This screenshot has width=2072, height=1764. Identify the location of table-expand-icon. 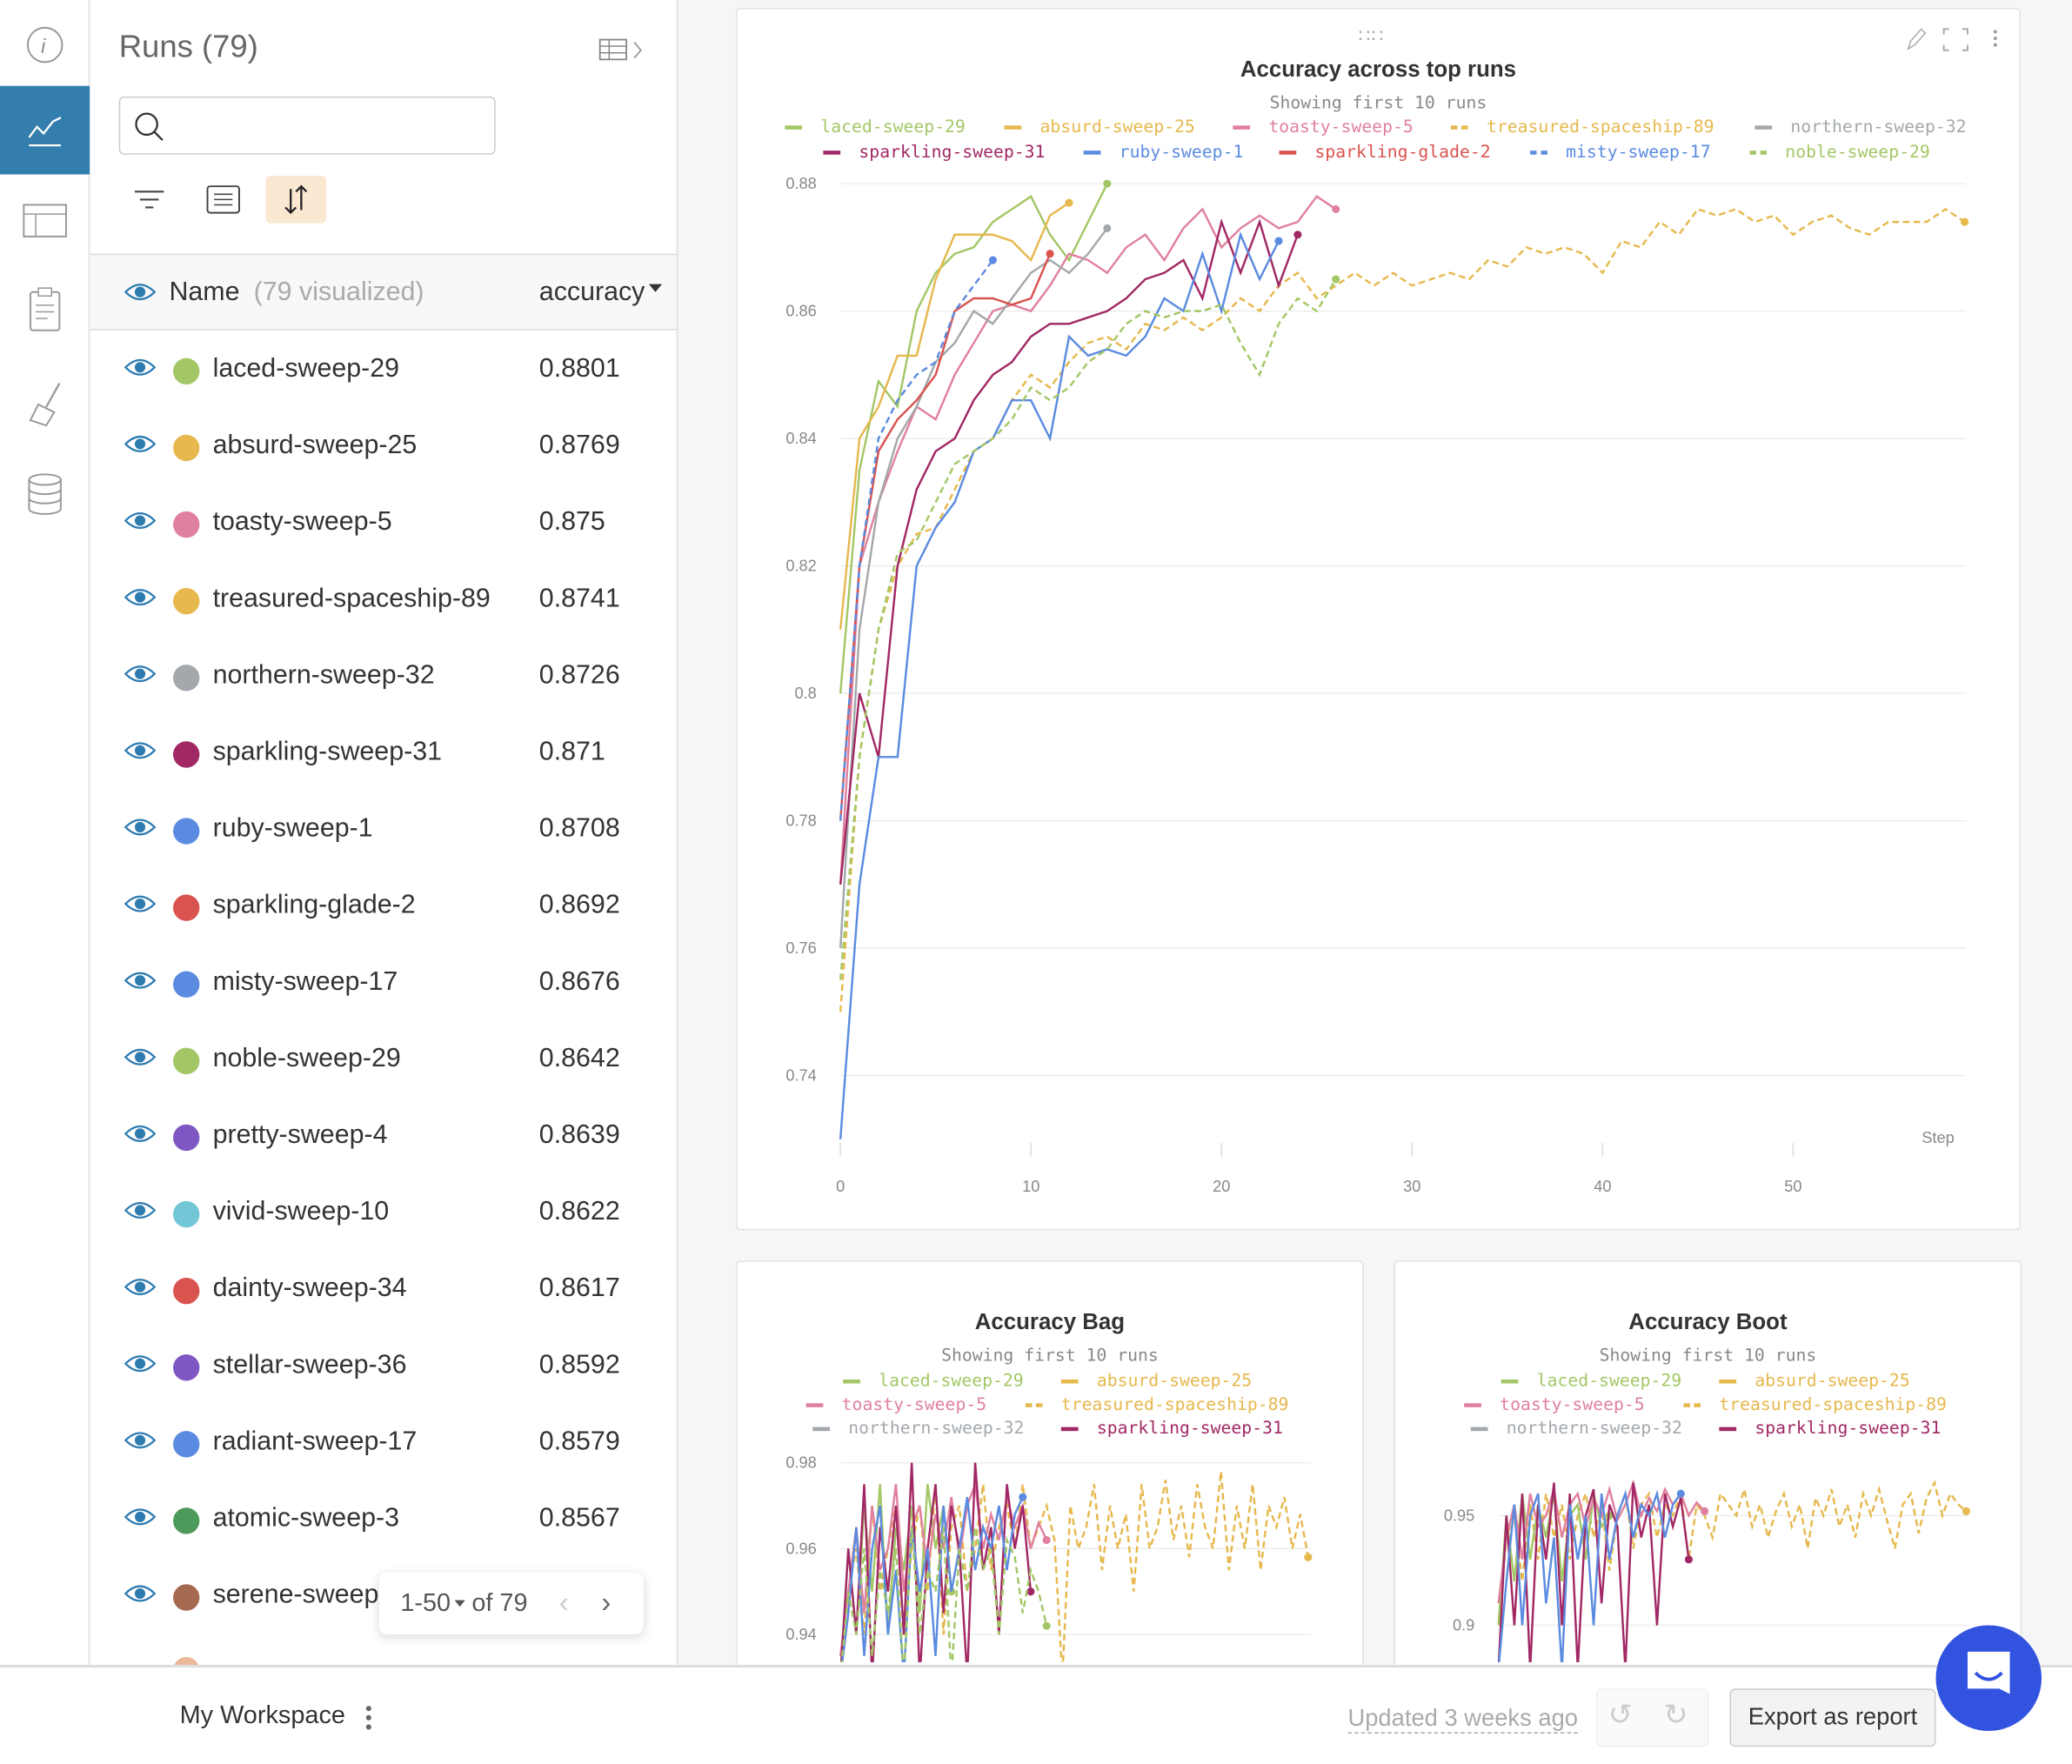
(622, 53).